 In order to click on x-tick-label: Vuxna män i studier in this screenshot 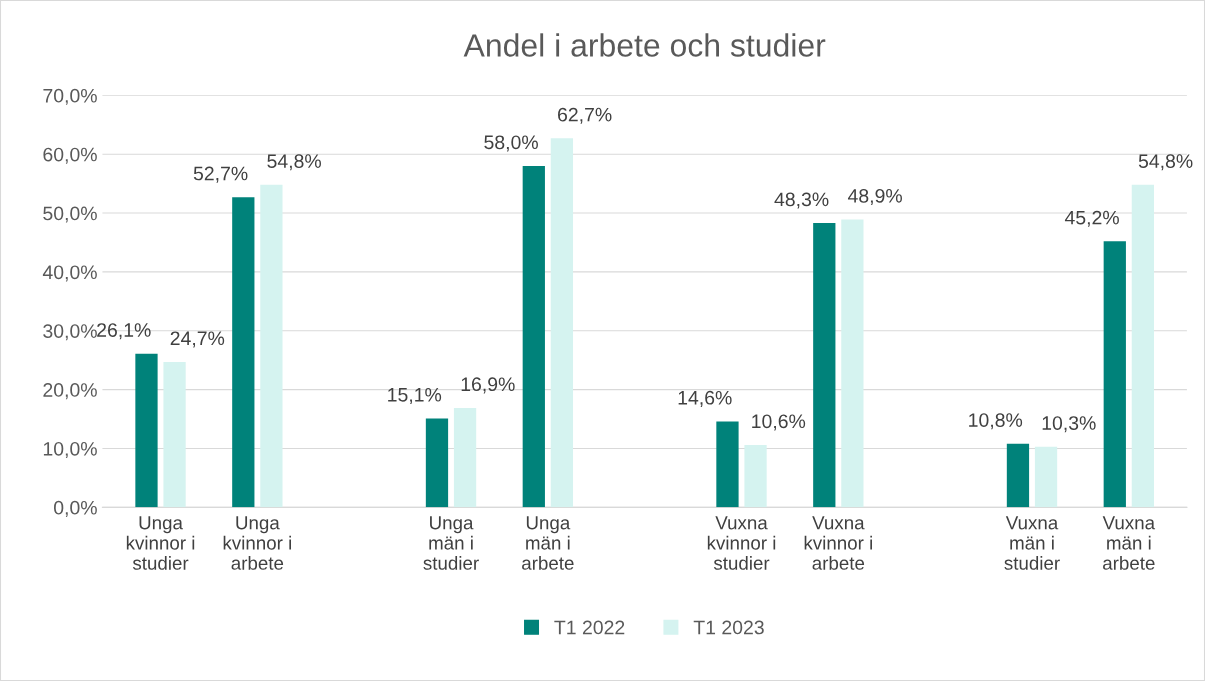, I will do `click(1032, 543)`.